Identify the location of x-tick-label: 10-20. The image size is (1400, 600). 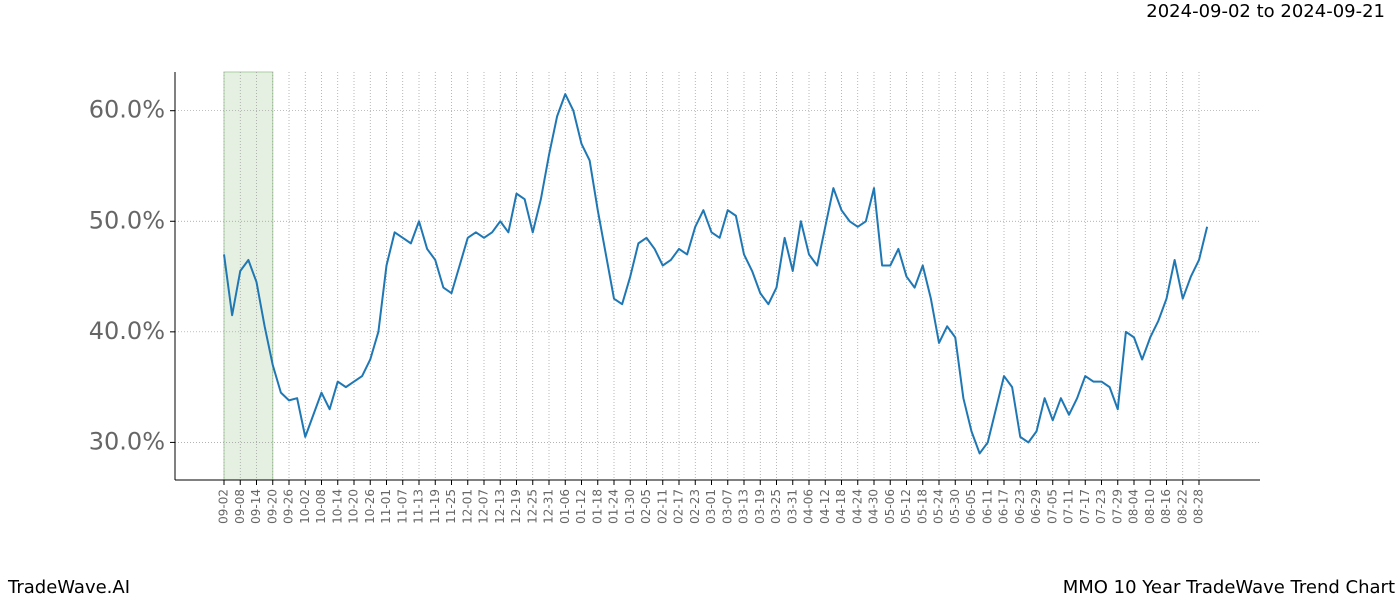
(354, 506).